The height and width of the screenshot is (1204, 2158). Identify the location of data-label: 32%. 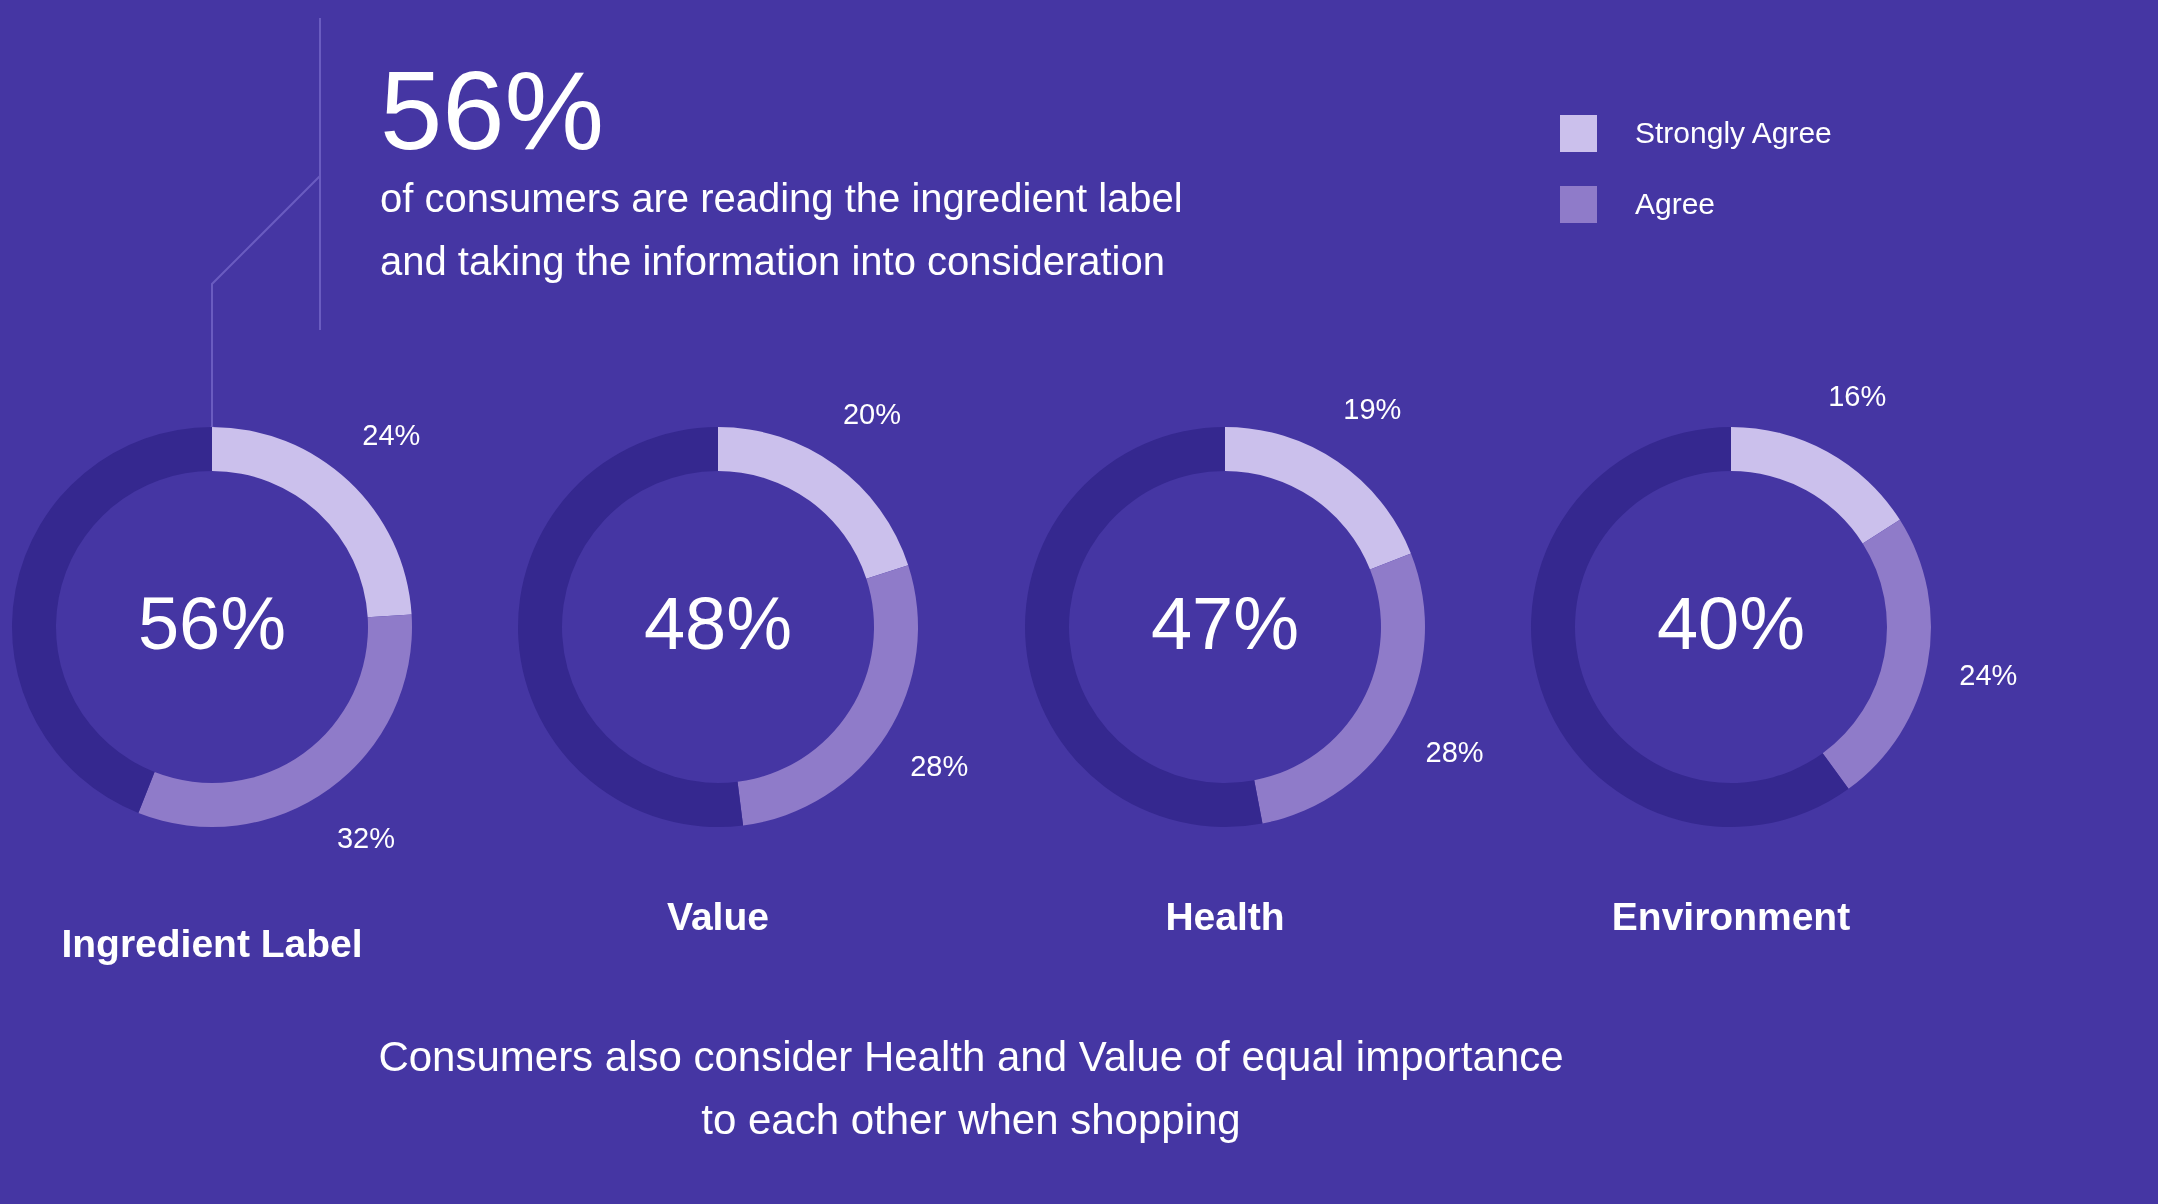
(366, 837).